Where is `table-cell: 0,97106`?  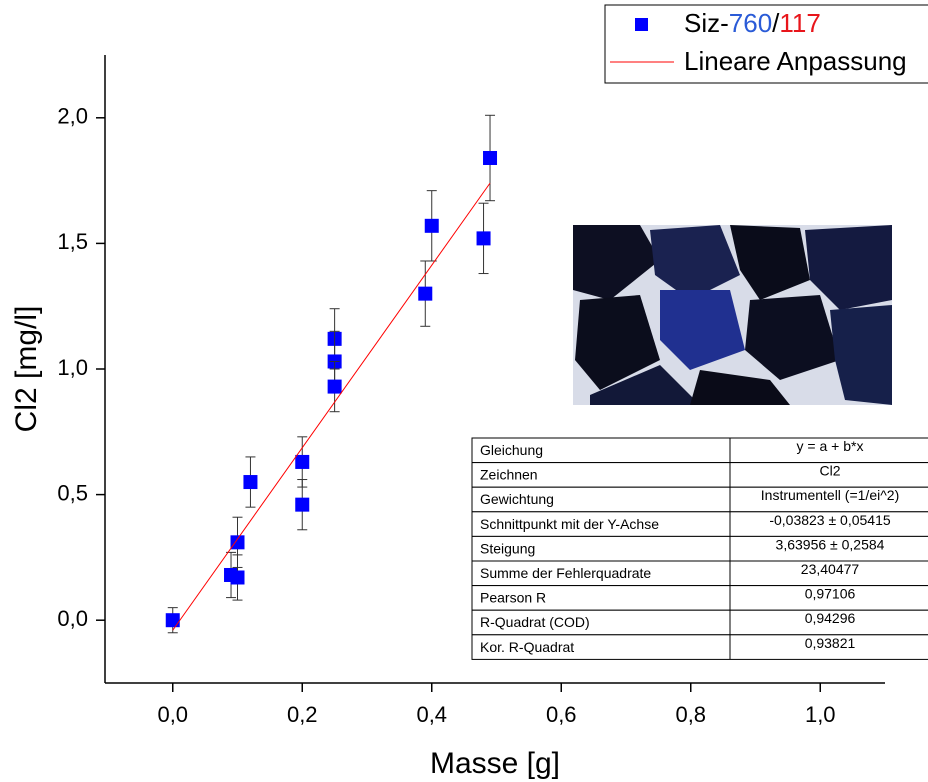 table-cell: 0,97106 is located at coordinates (830, 594).